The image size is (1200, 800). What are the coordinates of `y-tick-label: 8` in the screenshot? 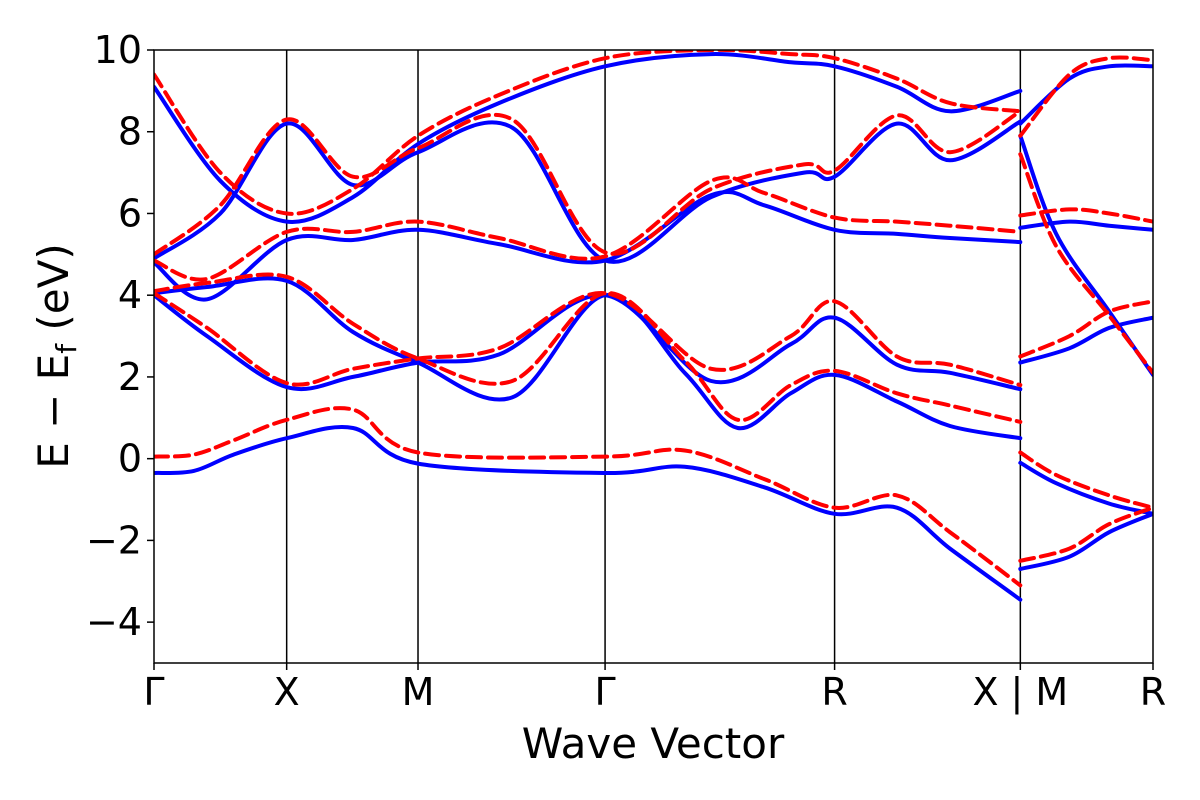 It's located at (130, 132).